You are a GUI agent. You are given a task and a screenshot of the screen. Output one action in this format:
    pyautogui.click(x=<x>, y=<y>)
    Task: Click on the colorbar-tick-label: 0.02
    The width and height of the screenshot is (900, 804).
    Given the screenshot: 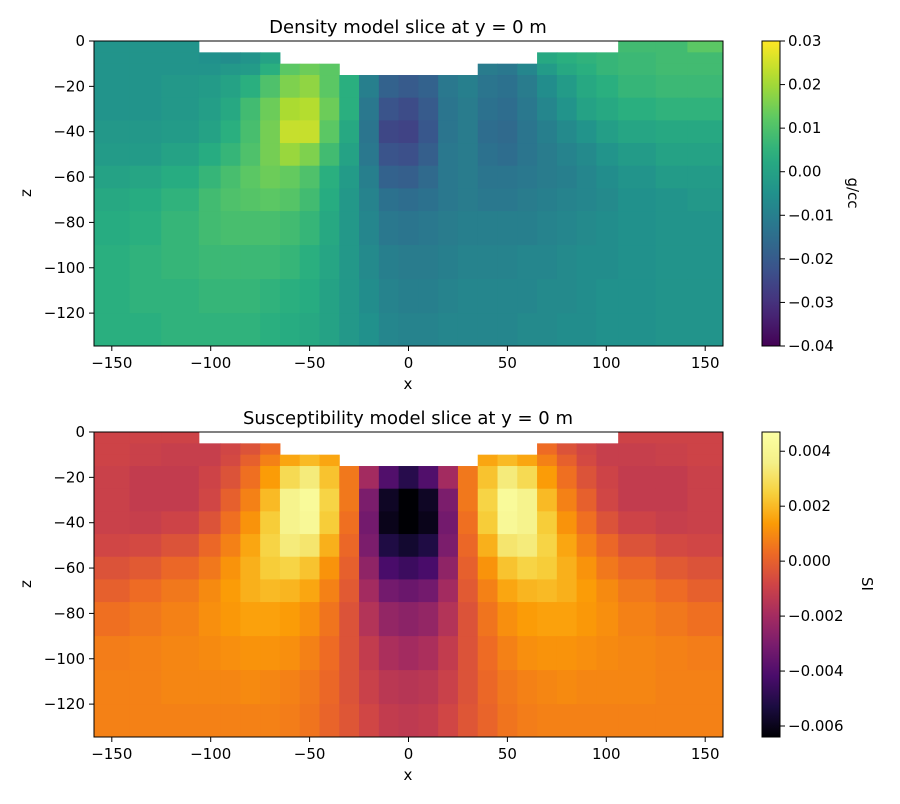 What is the action you would take?
    pyautogui.click(x=804, y=85)
    